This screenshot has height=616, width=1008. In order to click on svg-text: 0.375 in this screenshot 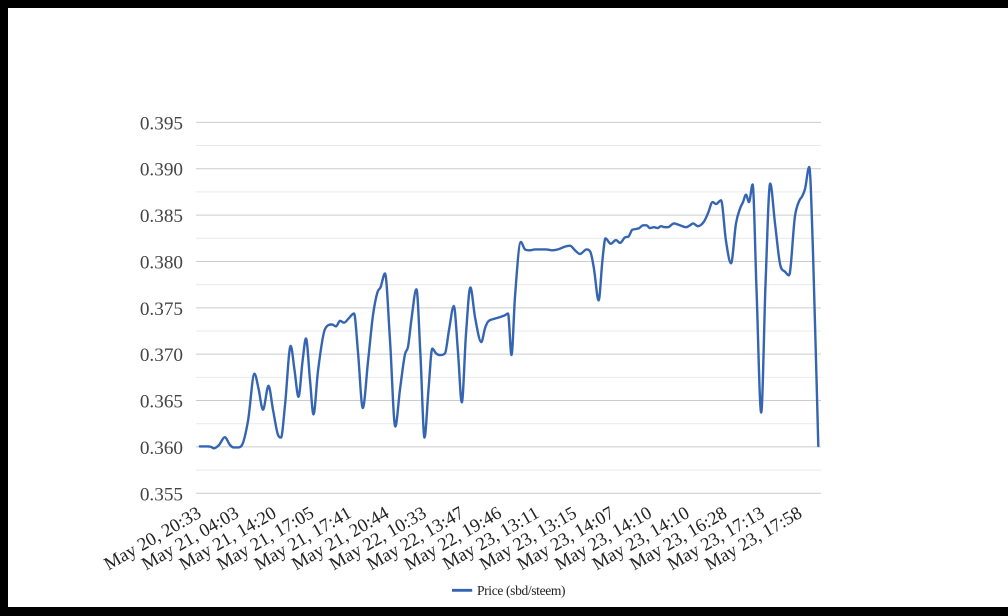, I will do `click(161, 309)`.